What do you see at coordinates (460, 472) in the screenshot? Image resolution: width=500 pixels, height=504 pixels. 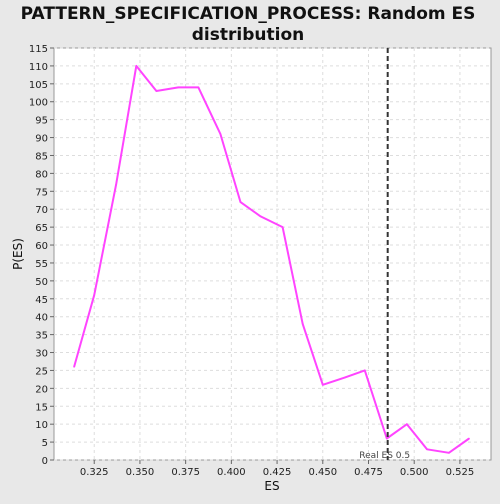 I see `x-tick-label: 0.525` at bounding box center [460, 472].